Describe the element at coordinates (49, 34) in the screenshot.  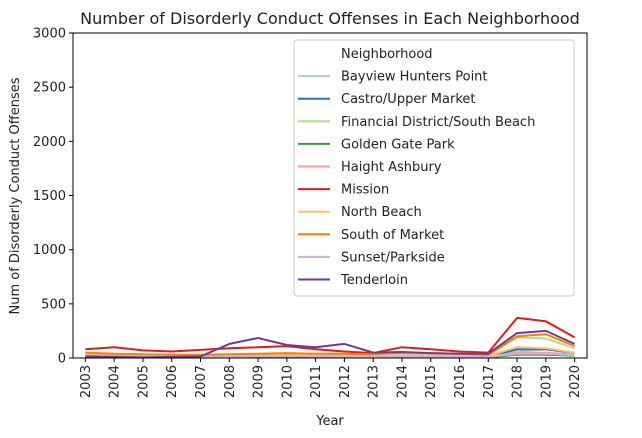
I see `y-tick-label: 3000` at that location.